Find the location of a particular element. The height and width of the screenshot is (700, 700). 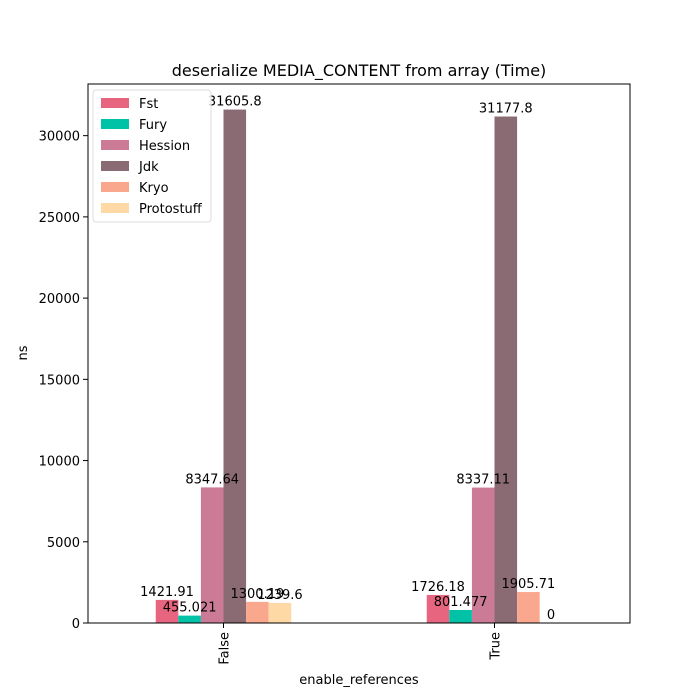

bar-value-label: 31605.8 is located at coordinates (235, 102).